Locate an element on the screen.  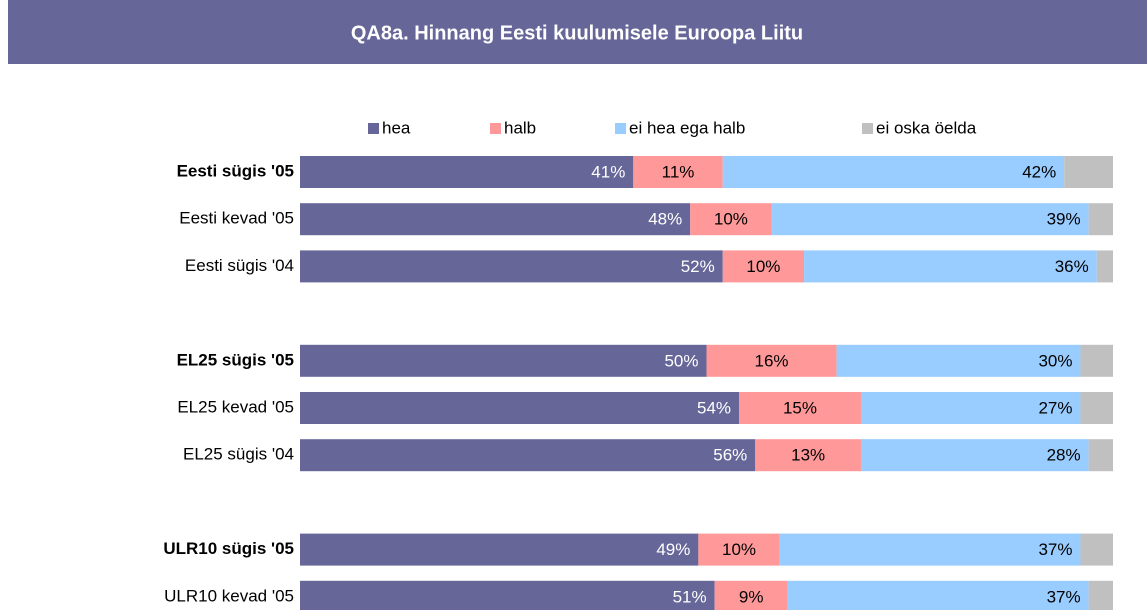
y-tick-label: EL25 sügis '05 is located at coordinates (235, 359).